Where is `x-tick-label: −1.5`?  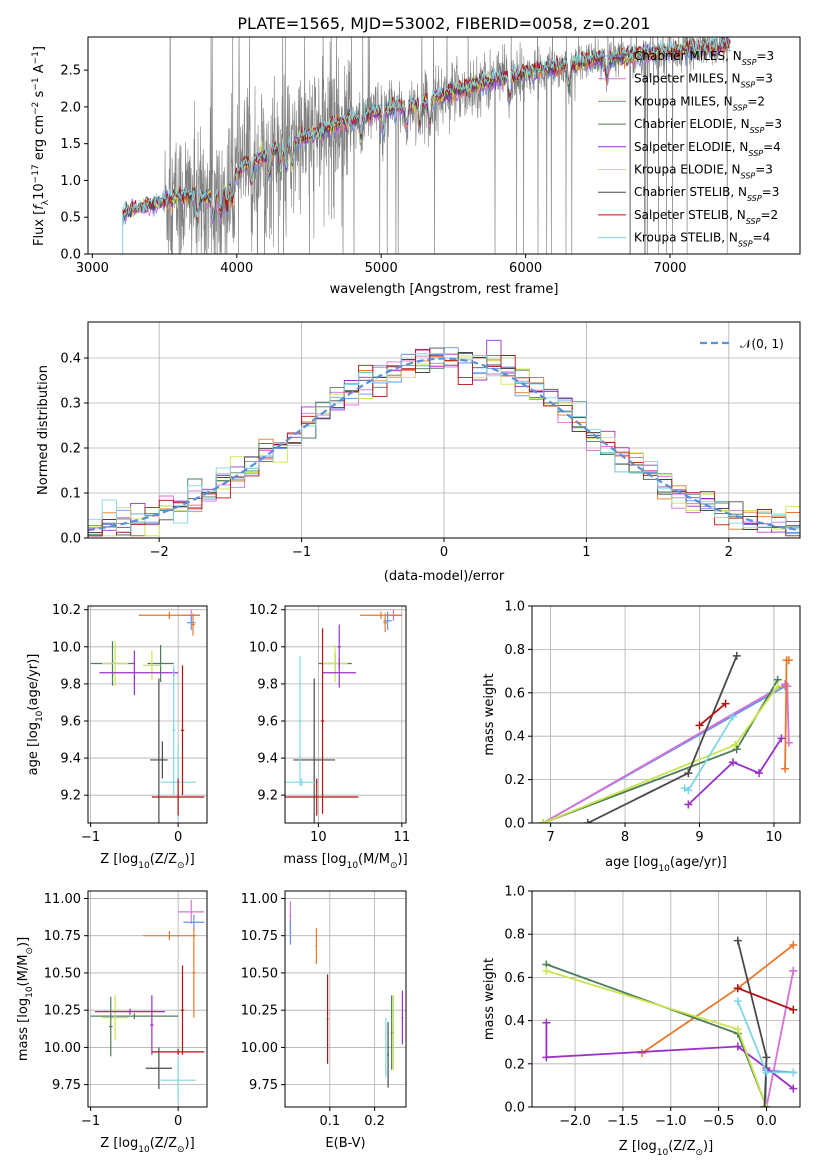 x-tick-label: −1.5 is located at coordinates (623, 1121).